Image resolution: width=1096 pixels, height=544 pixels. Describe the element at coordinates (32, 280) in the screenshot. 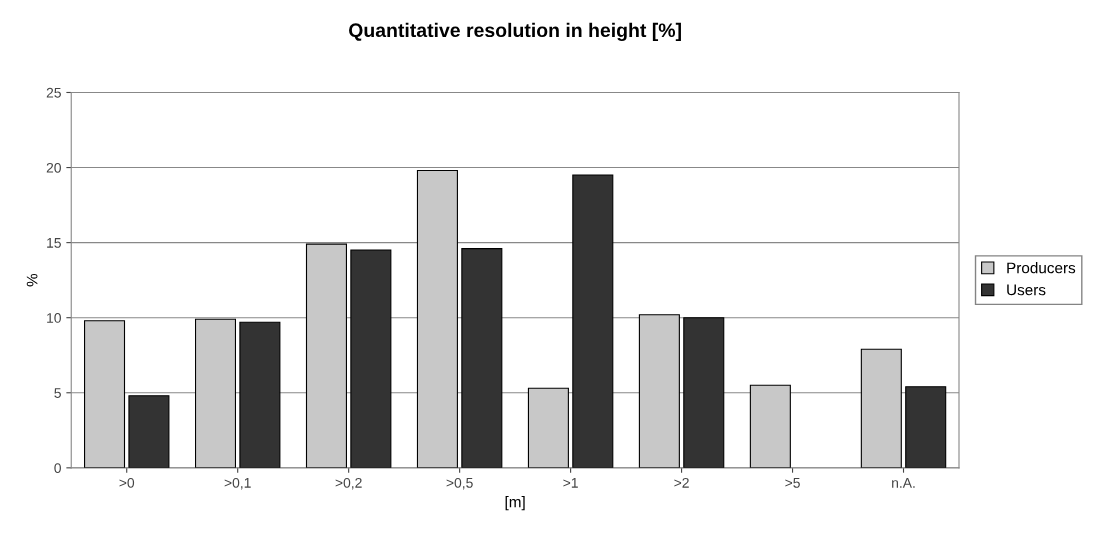

I see `y-axis-title: %` at that location.